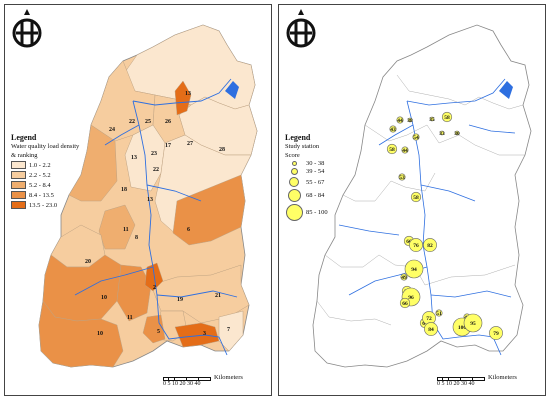  Describe the element at coordinates (302, 146) in the screenshot. I see `legend-subtitle-1: Study station` at that location.